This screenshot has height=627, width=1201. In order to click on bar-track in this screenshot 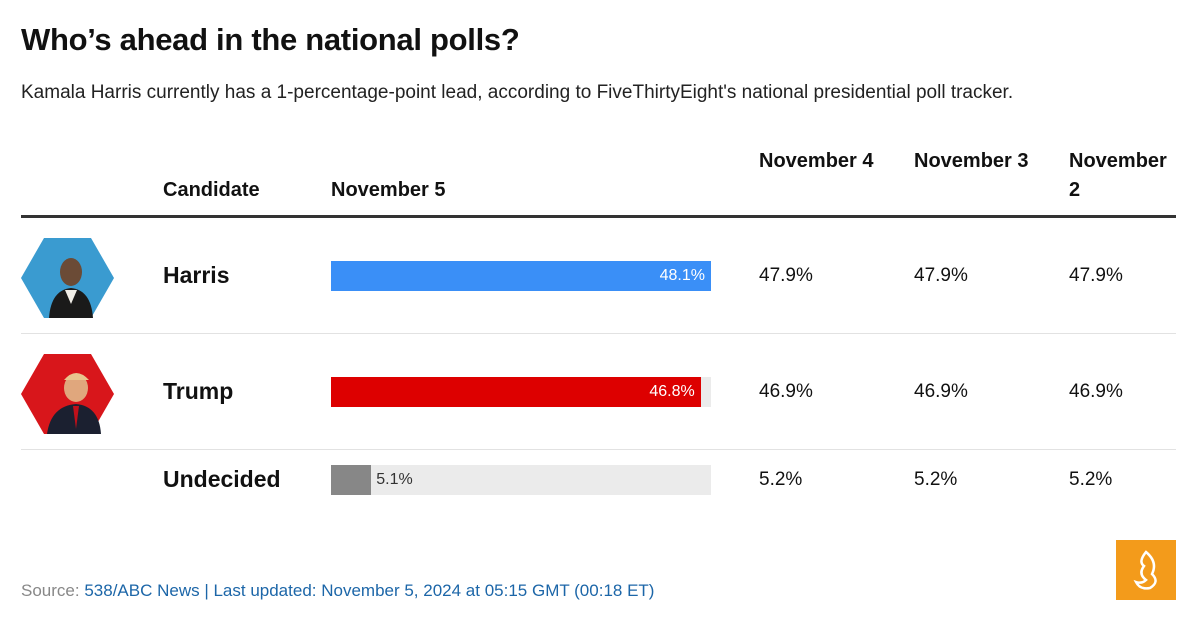, I will do `click(521, 480)`.